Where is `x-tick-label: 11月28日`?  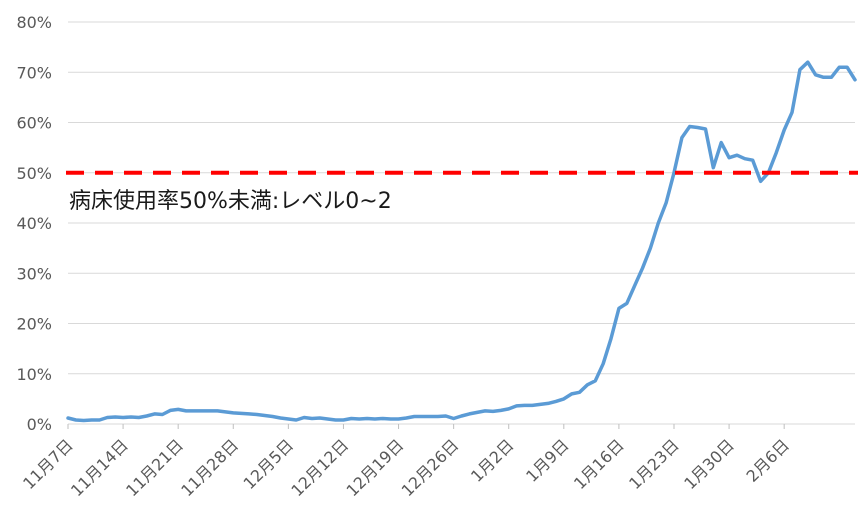
x-tick-label: 11月28日 is located at coordinates (209, 467).